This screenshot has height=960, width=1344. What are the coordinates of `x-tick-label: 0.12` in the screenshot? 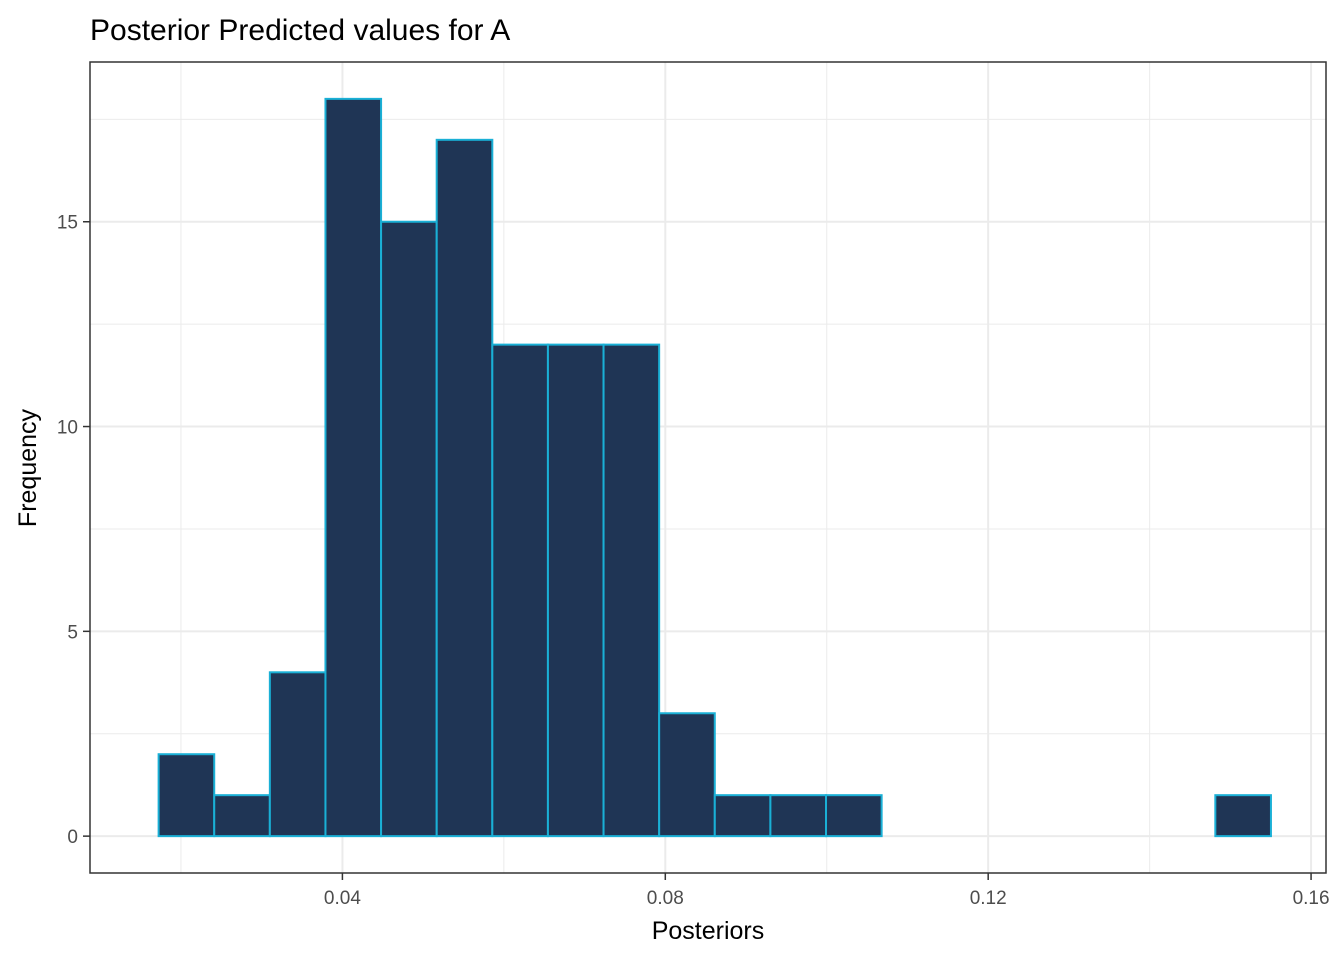 It's located at (988, 898).